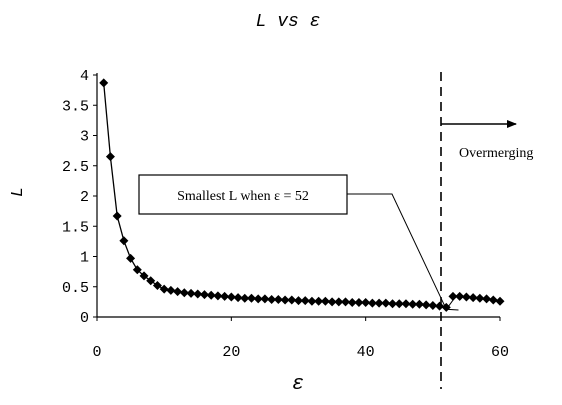 The image size is (562, 405). Describe the element at coordinates (18, 192) in the screenshot. I see `y-axis-label: L` at that location.